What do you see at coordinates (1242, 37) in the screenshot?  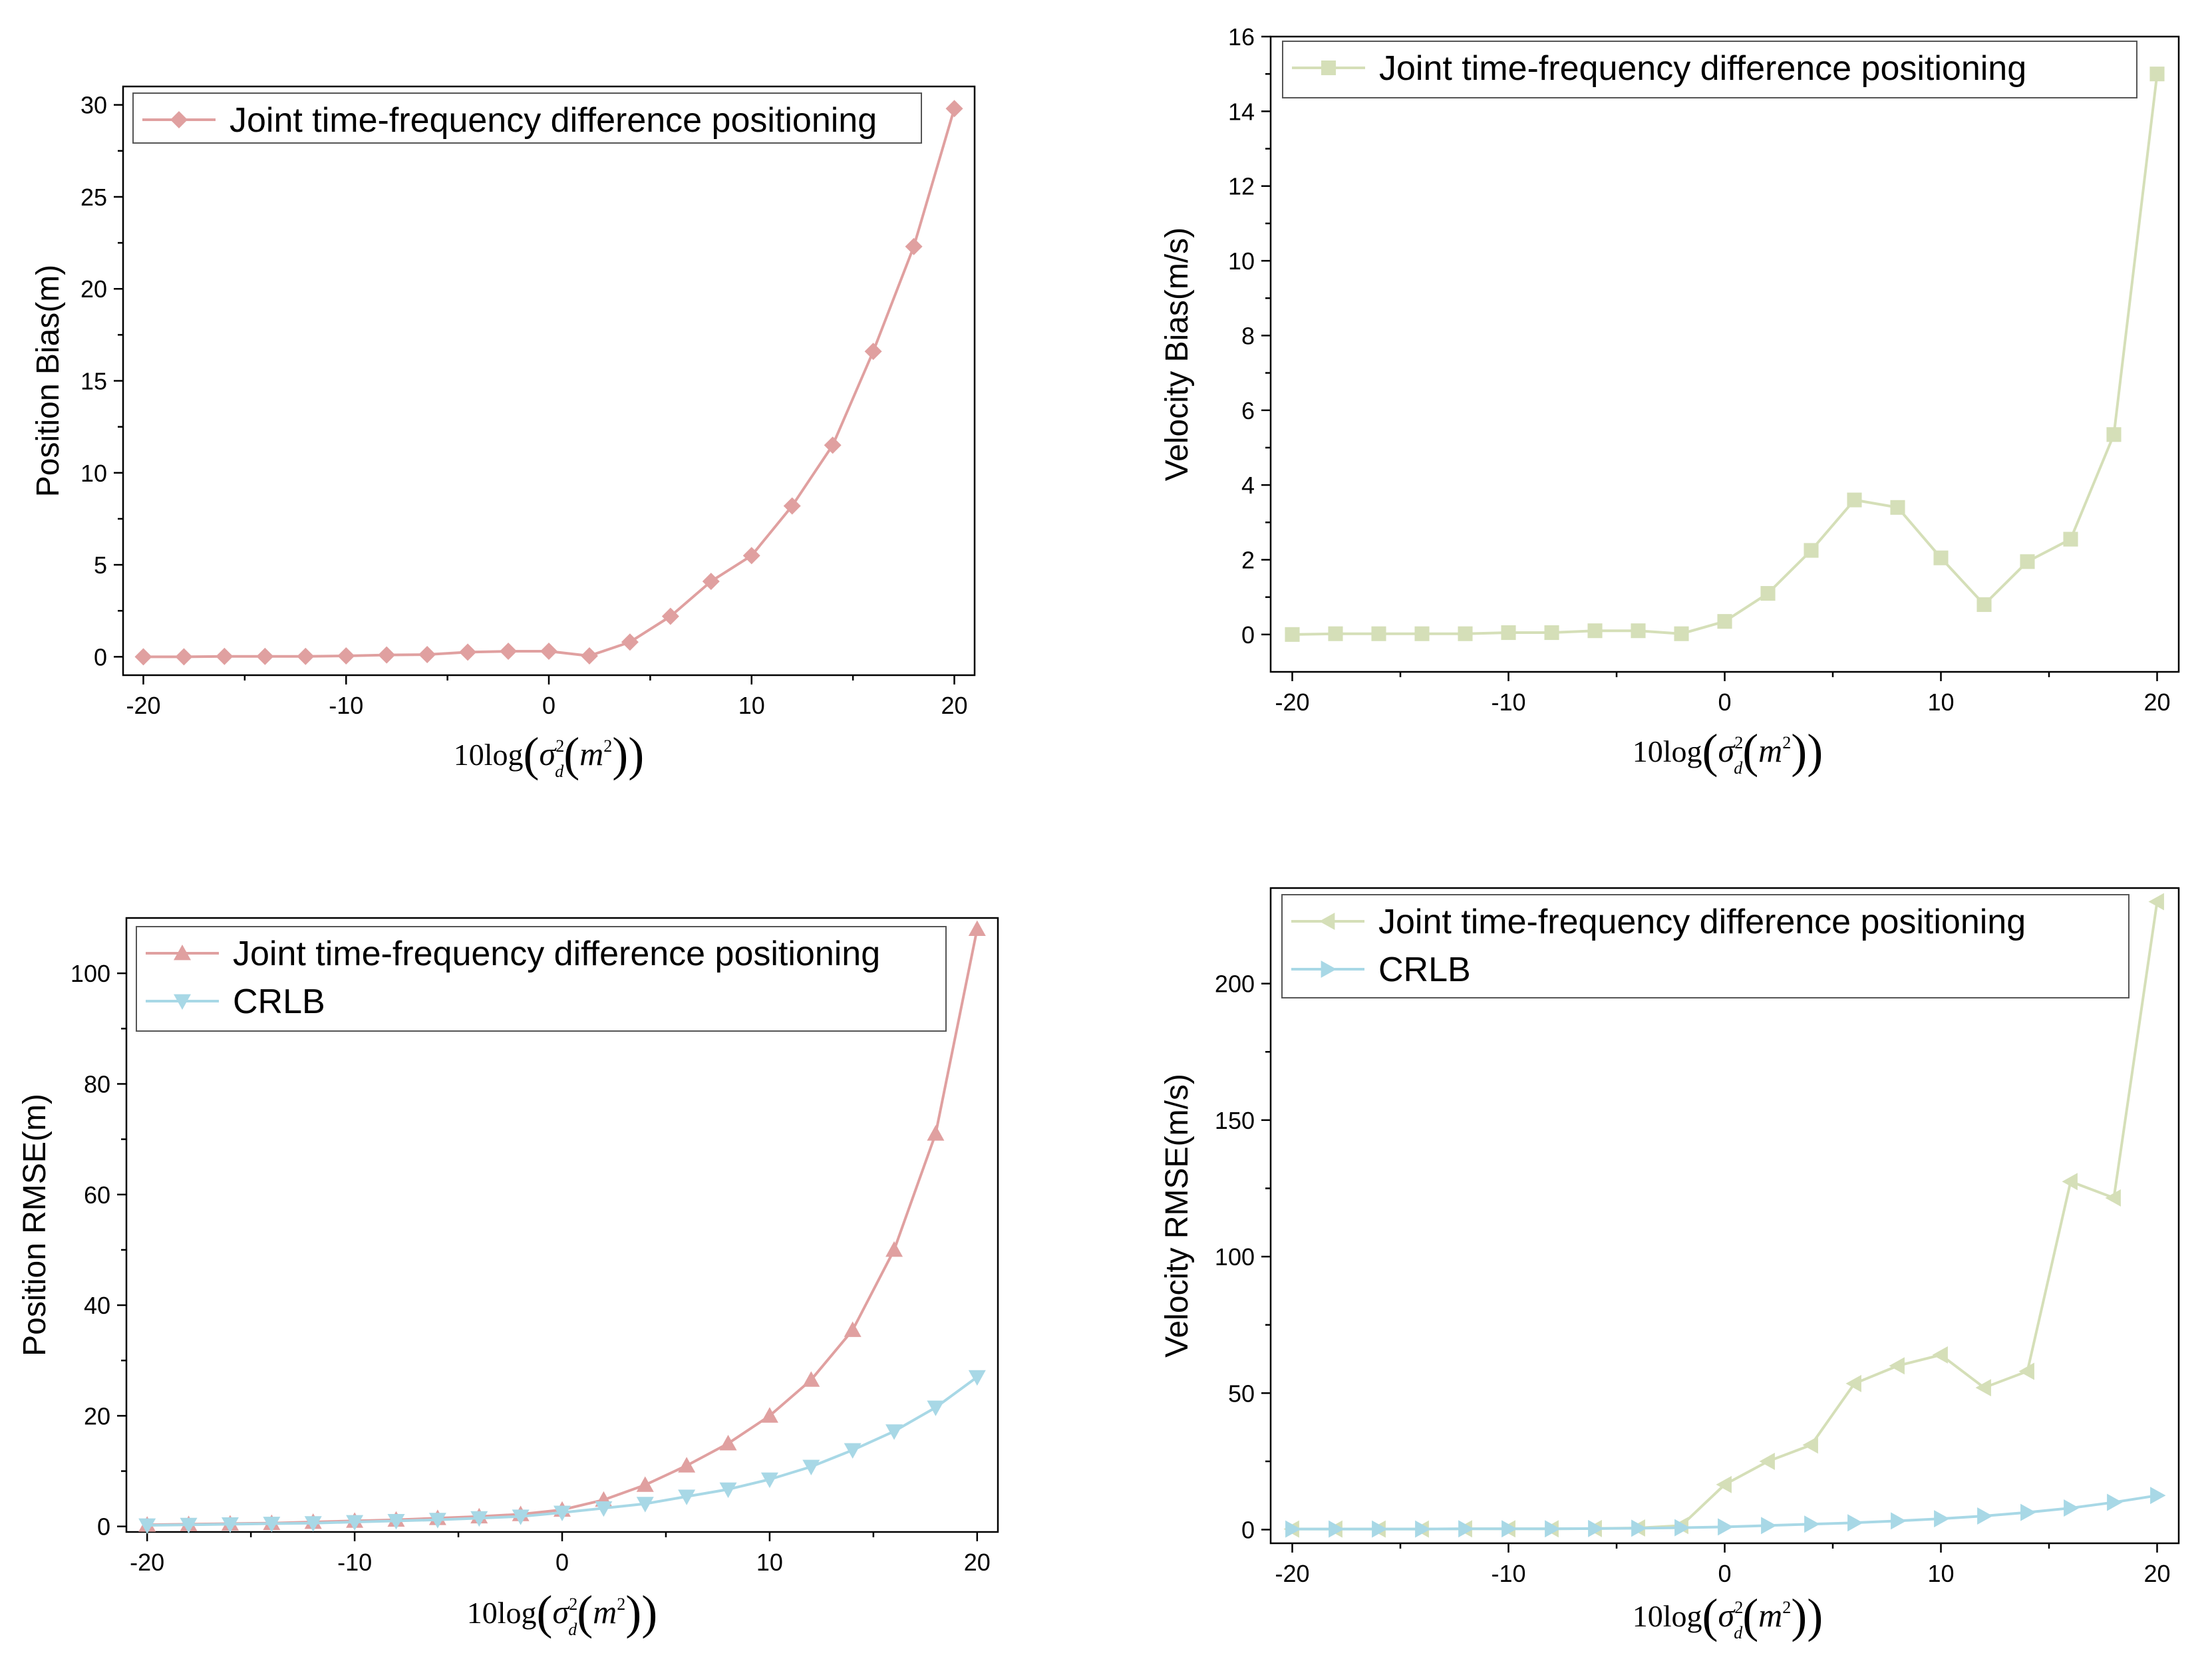 I see `y-tick-label: 16` at bounding box center [1242, 37].